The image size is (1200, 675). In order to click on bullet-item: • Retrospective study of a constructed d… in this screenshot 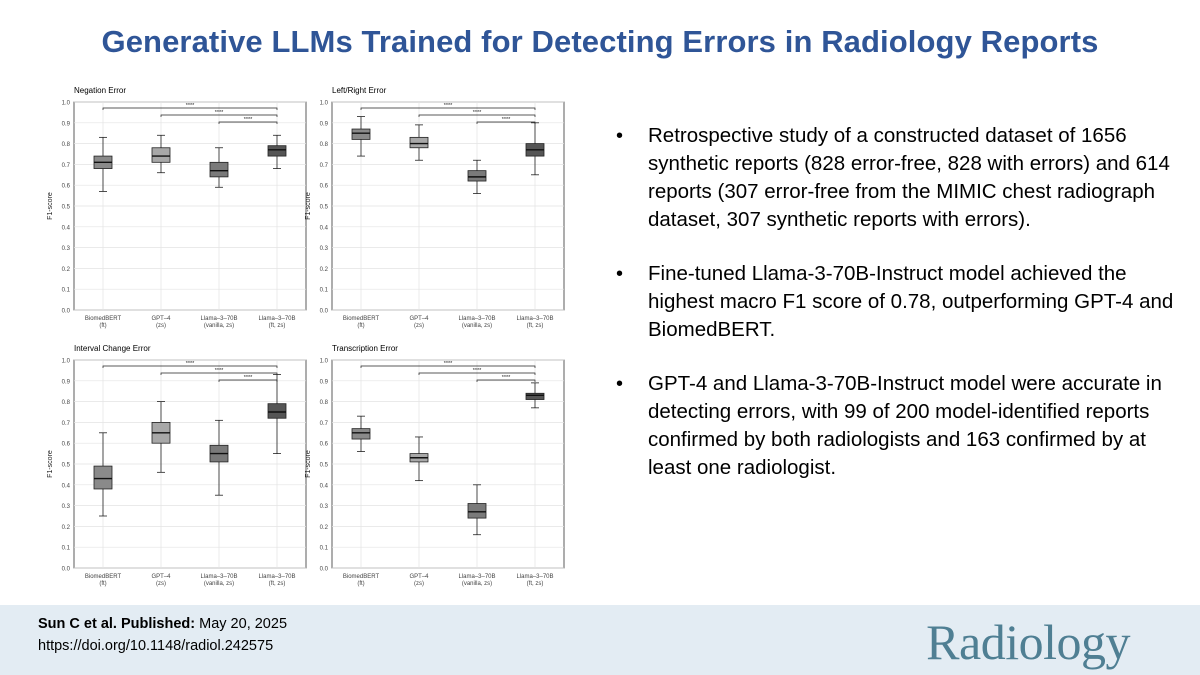, I will do `click(894, 178)`.